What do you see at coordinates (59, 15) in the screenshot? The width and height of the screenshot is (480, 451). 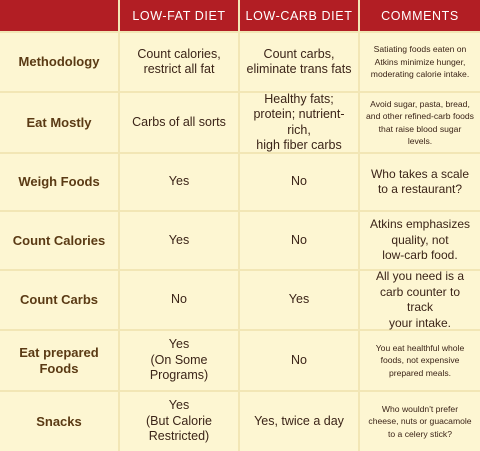 I see `header-empty` at bounding box center [59, 15].